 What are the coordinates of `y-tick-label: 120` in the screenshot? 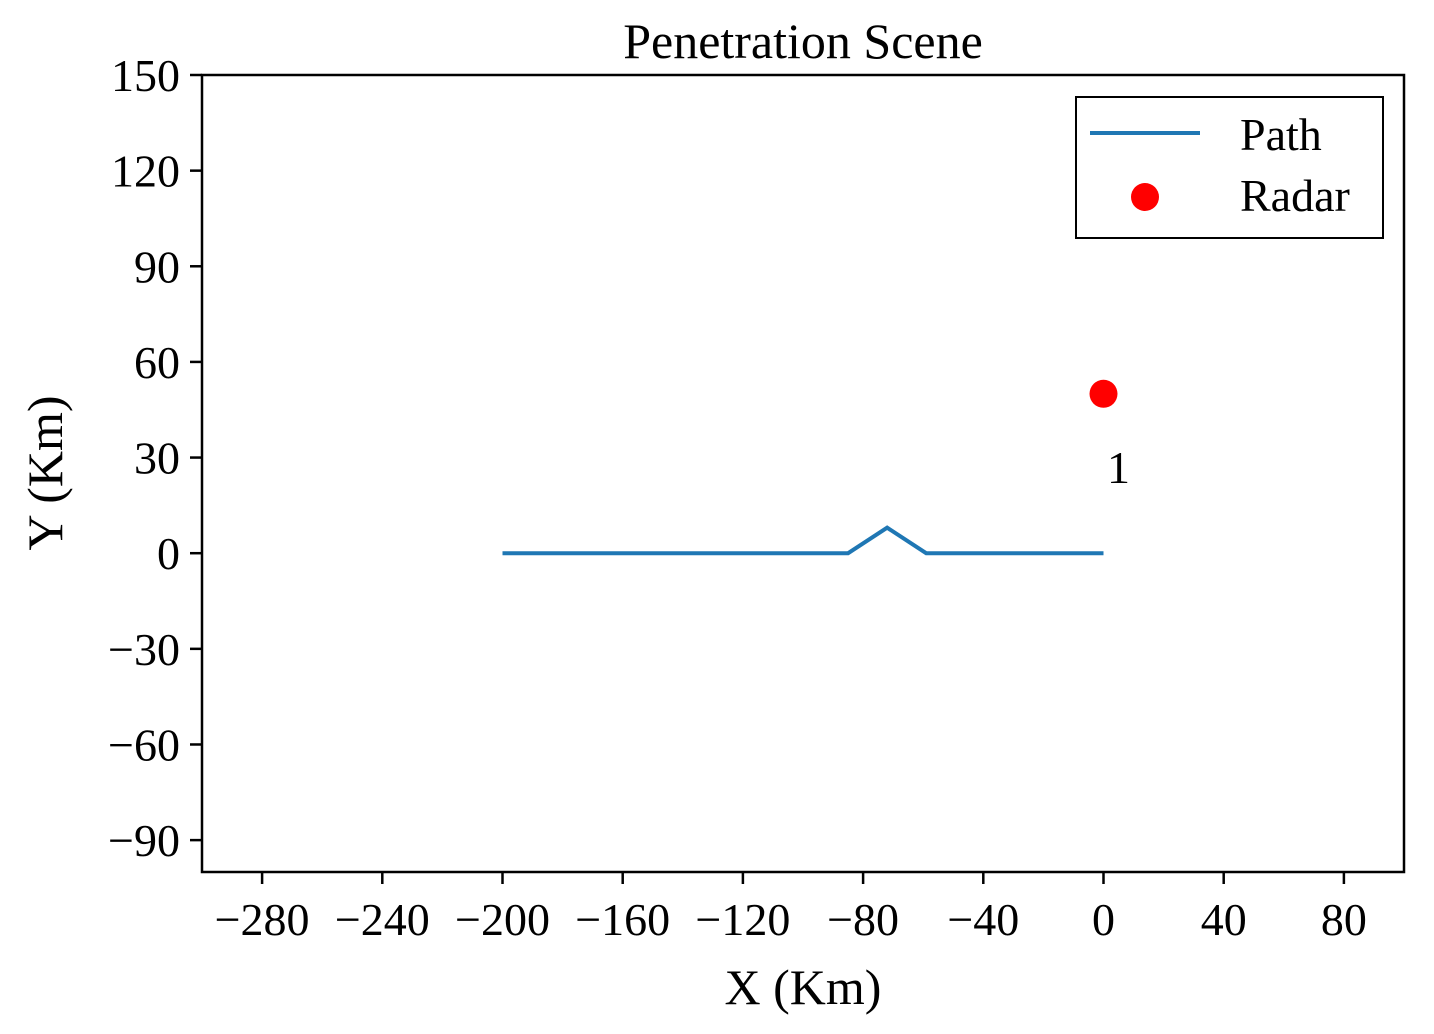 It's located at (145, 171).